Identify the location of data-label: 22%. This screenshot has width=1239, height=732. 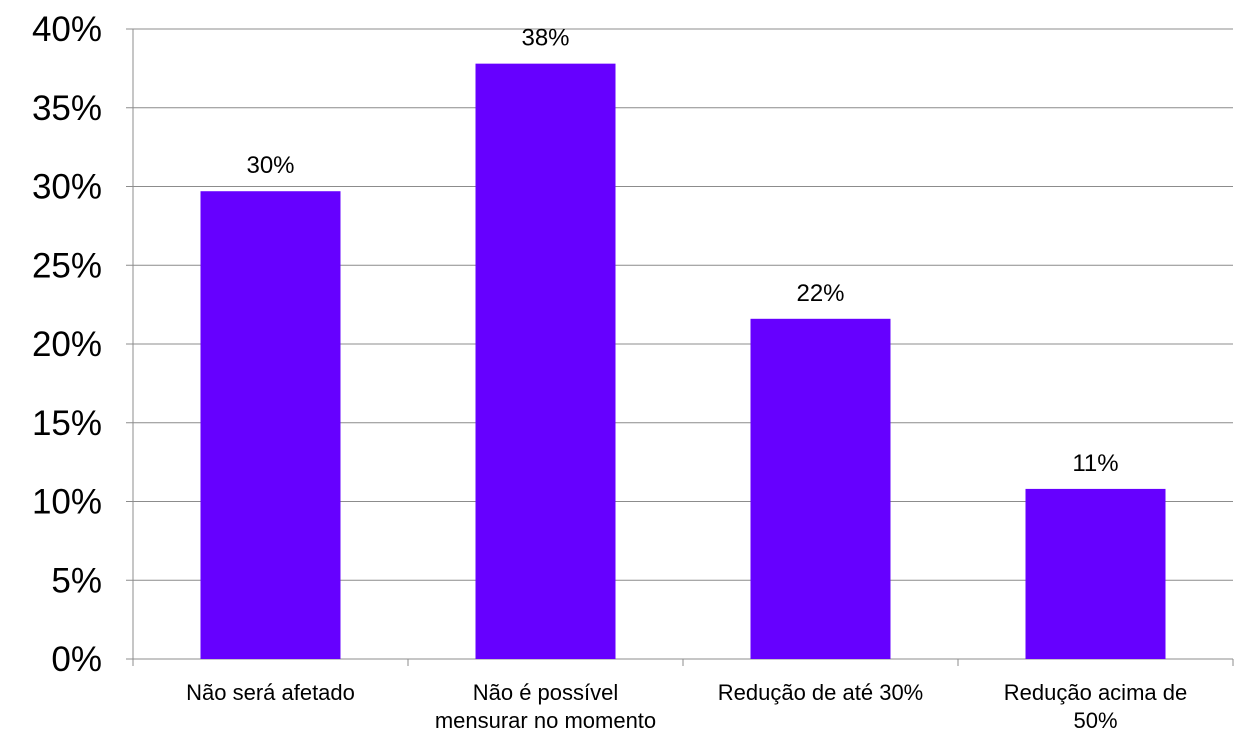
(820, 293).